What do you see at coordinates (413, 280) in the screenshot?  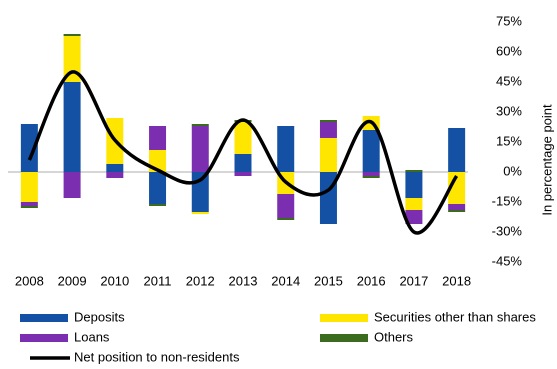 I see `x-tick-label: 2017` at bounding box center [413, 280].